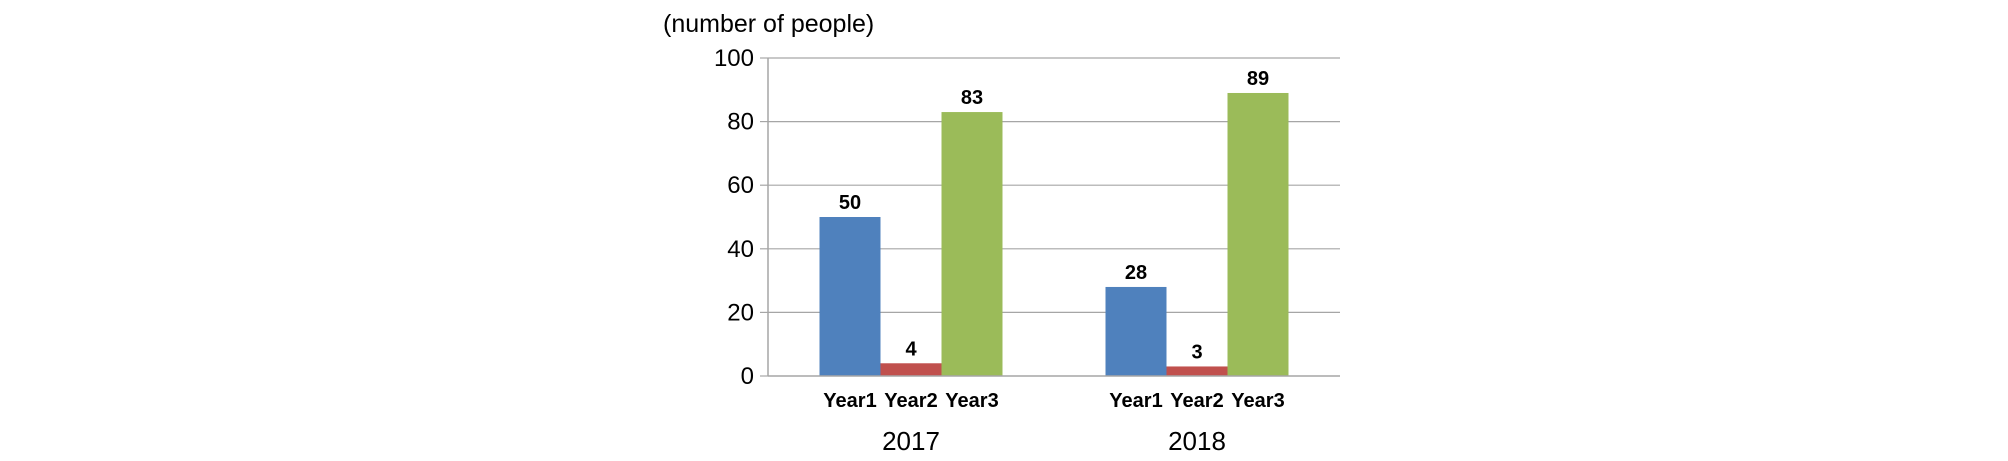 This screenshot has width=2008, height=461. I want to click on bar-2017-year2, so click(911, 369).